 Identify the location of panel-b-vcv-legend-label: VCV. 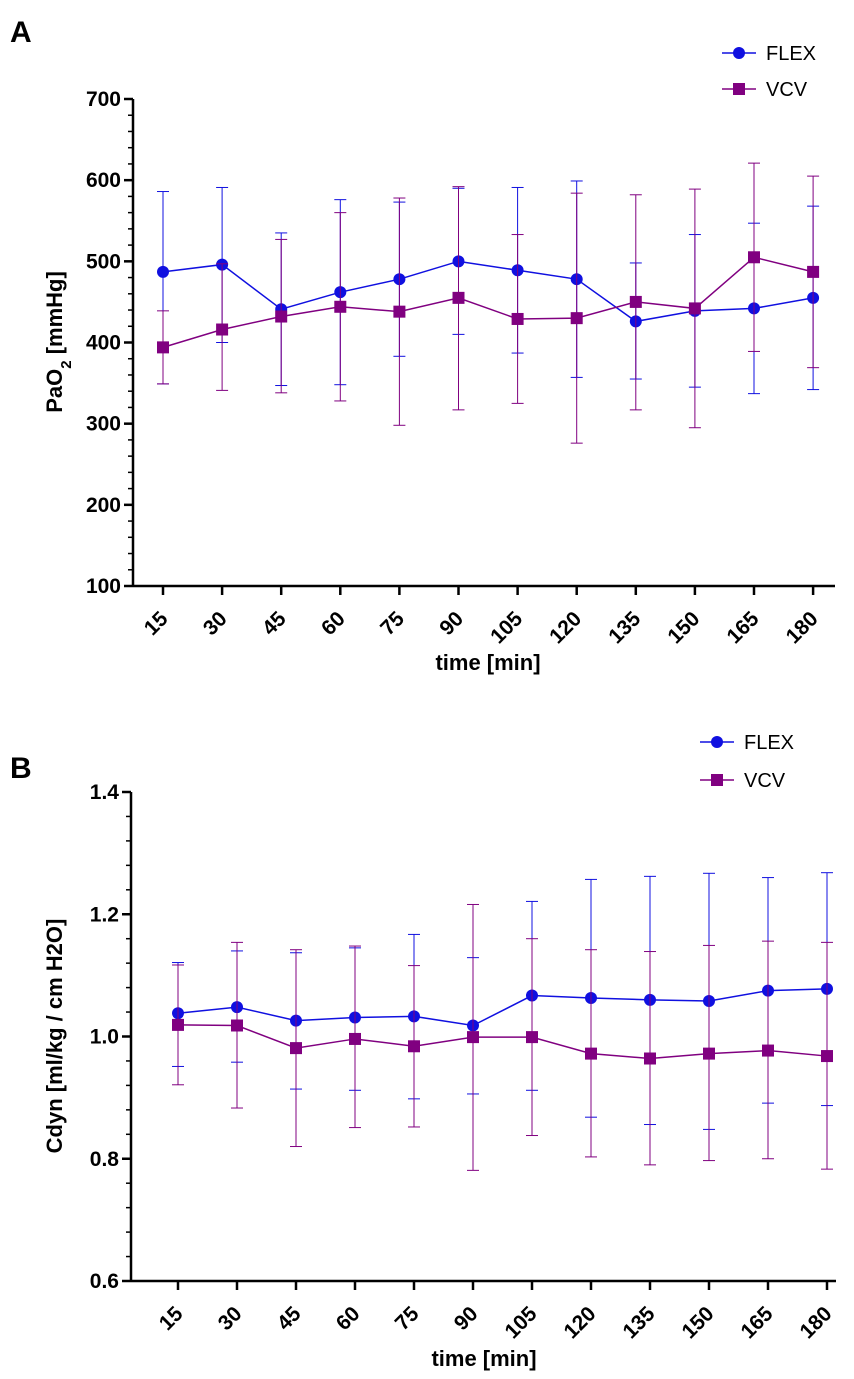
(765, 781).